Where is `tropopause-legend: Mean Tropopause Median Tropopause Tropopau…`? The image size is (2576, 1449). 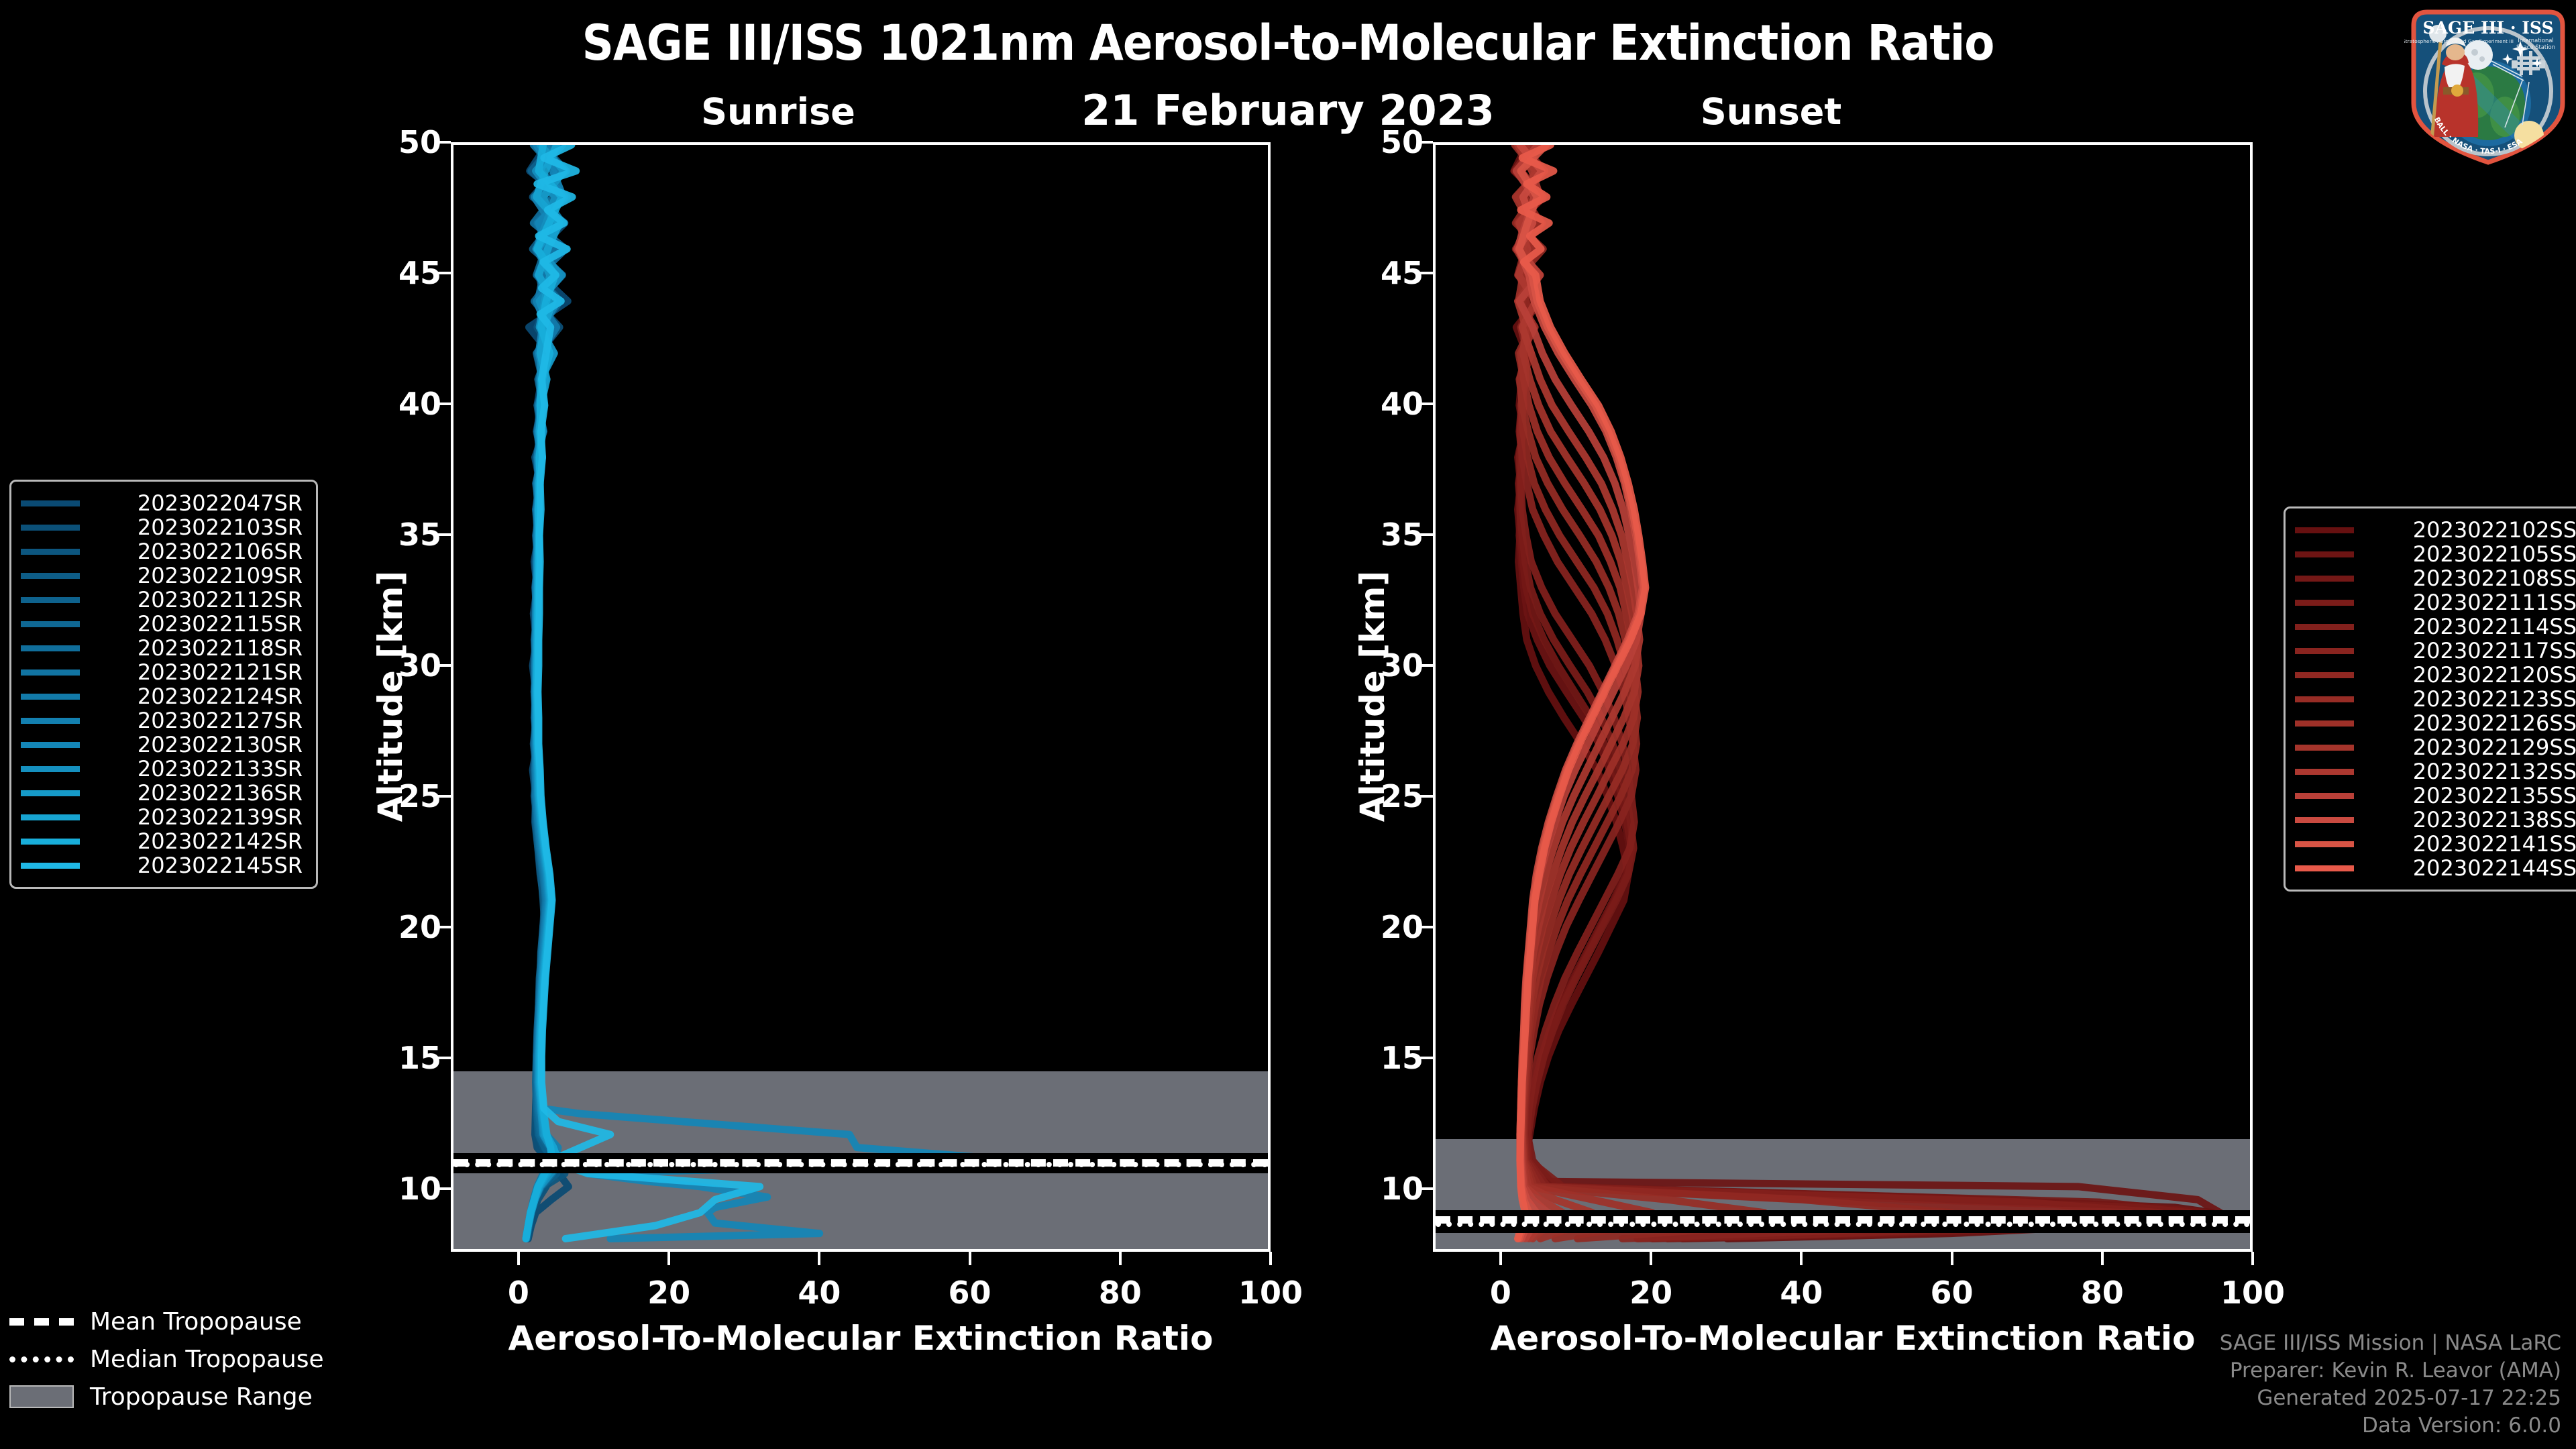
tropopause-legend: Mean Tropopause Median Tropopause Tropopau… is located at coordinates (166, 1359).